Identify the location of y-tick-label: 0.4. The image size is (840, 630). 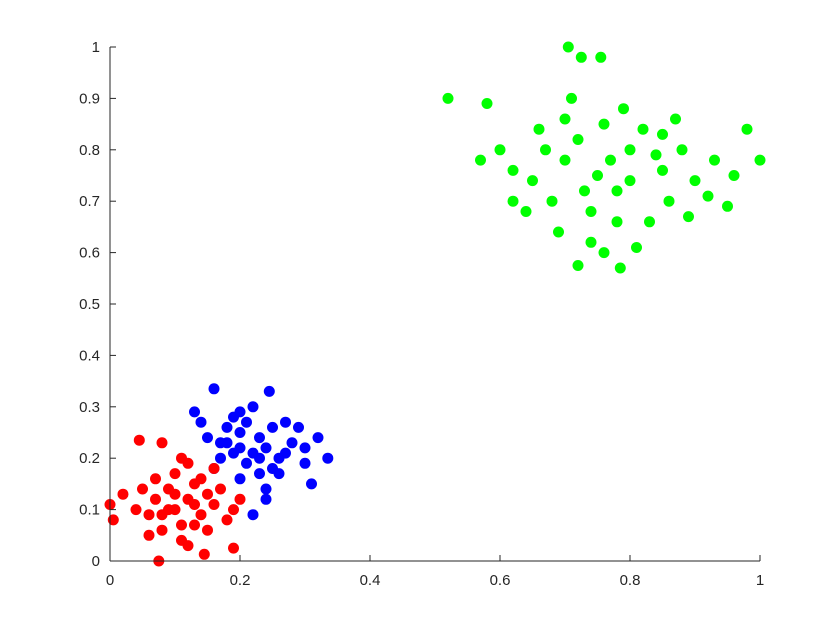
(89, 355).